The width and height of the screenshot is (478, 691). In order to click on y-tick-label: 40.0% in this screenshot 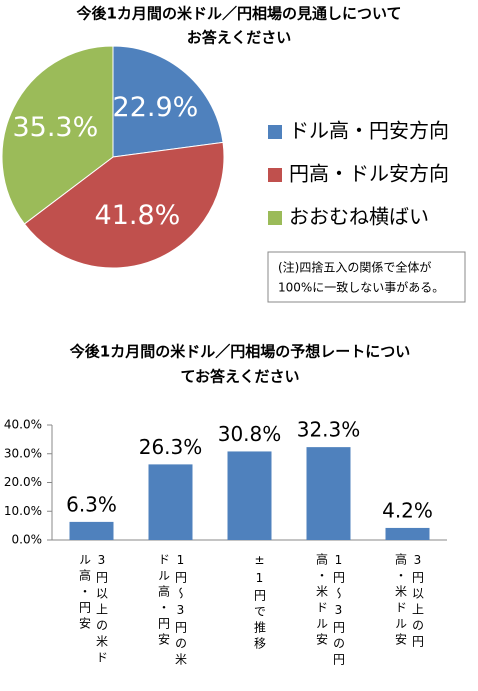, I will do `click(23, 425)`.